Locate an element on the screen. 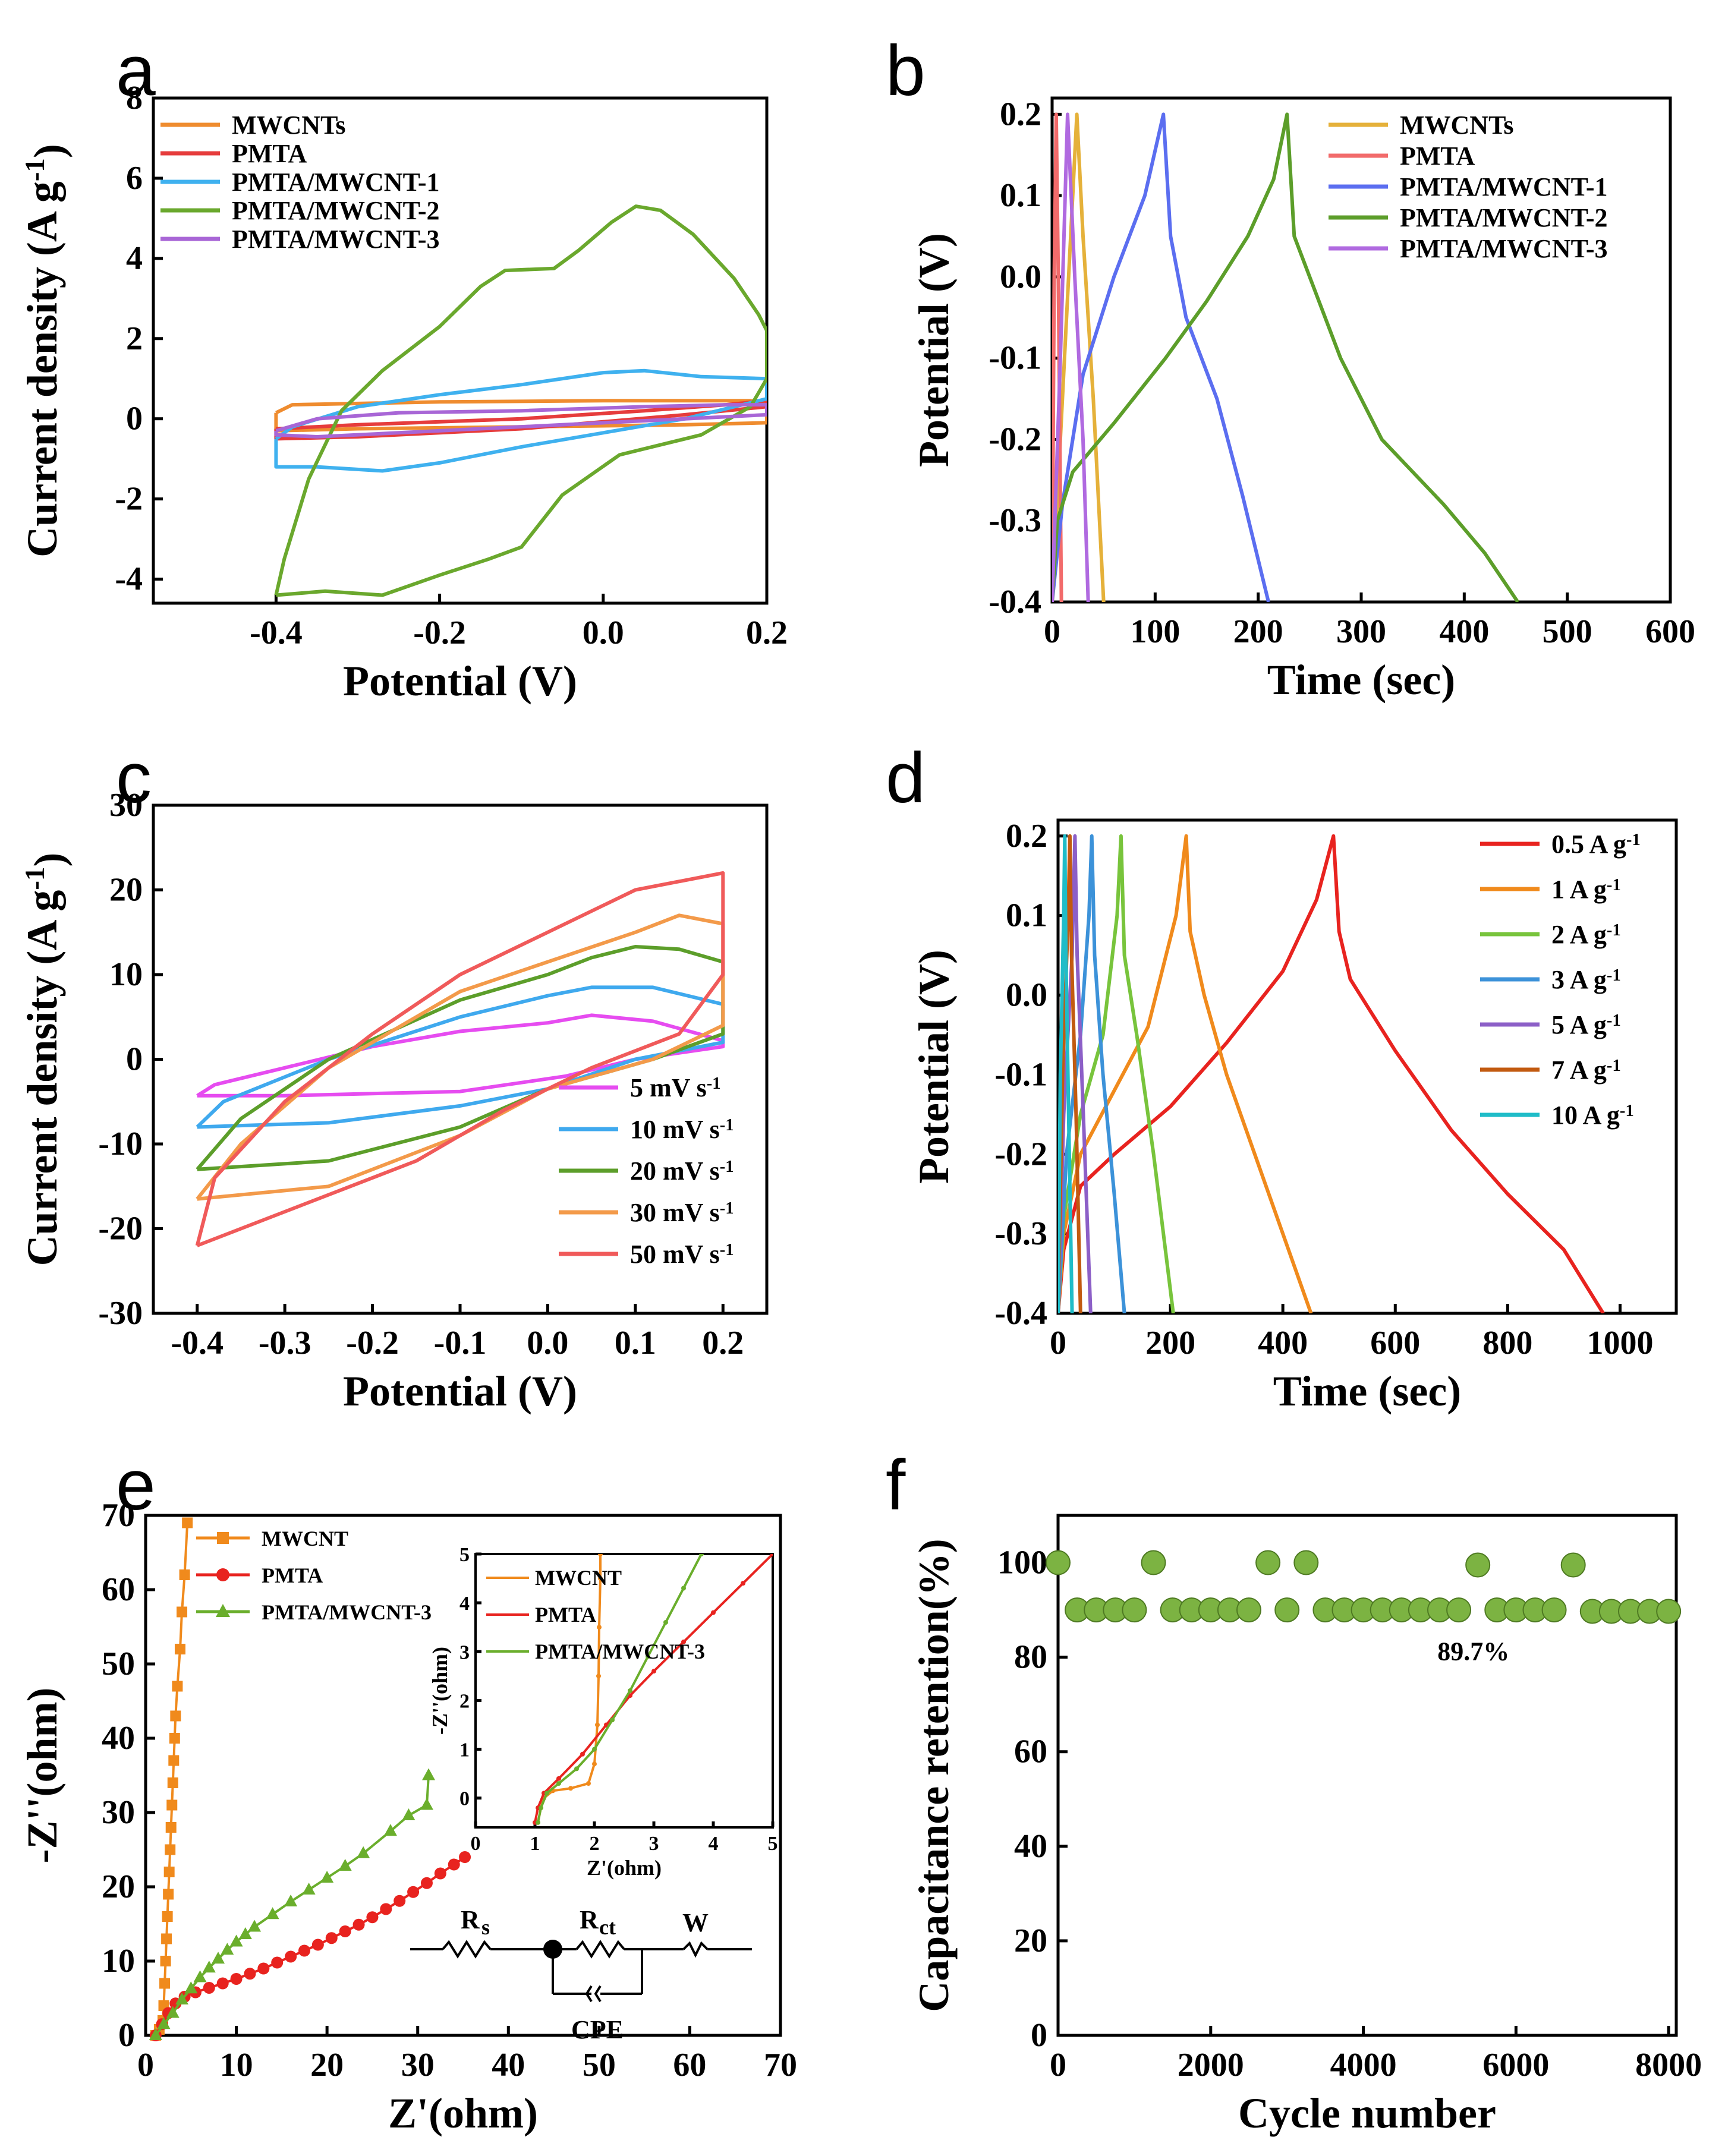 Image resolution: width=1725 pixels, height=2156 pixels. x-tick-label-c: -0.2 is located at coordinates (372, 1343).